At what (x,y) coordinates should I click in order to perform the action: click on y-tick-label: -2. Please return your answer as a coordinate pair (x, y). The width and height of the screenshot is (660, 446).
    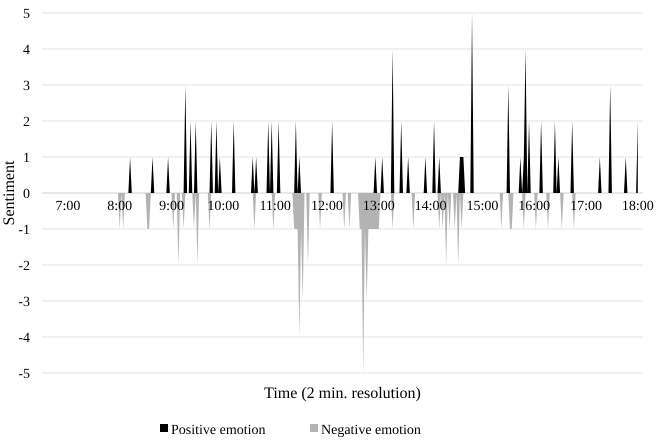
    Looking at the image, I should click on (24, 266).